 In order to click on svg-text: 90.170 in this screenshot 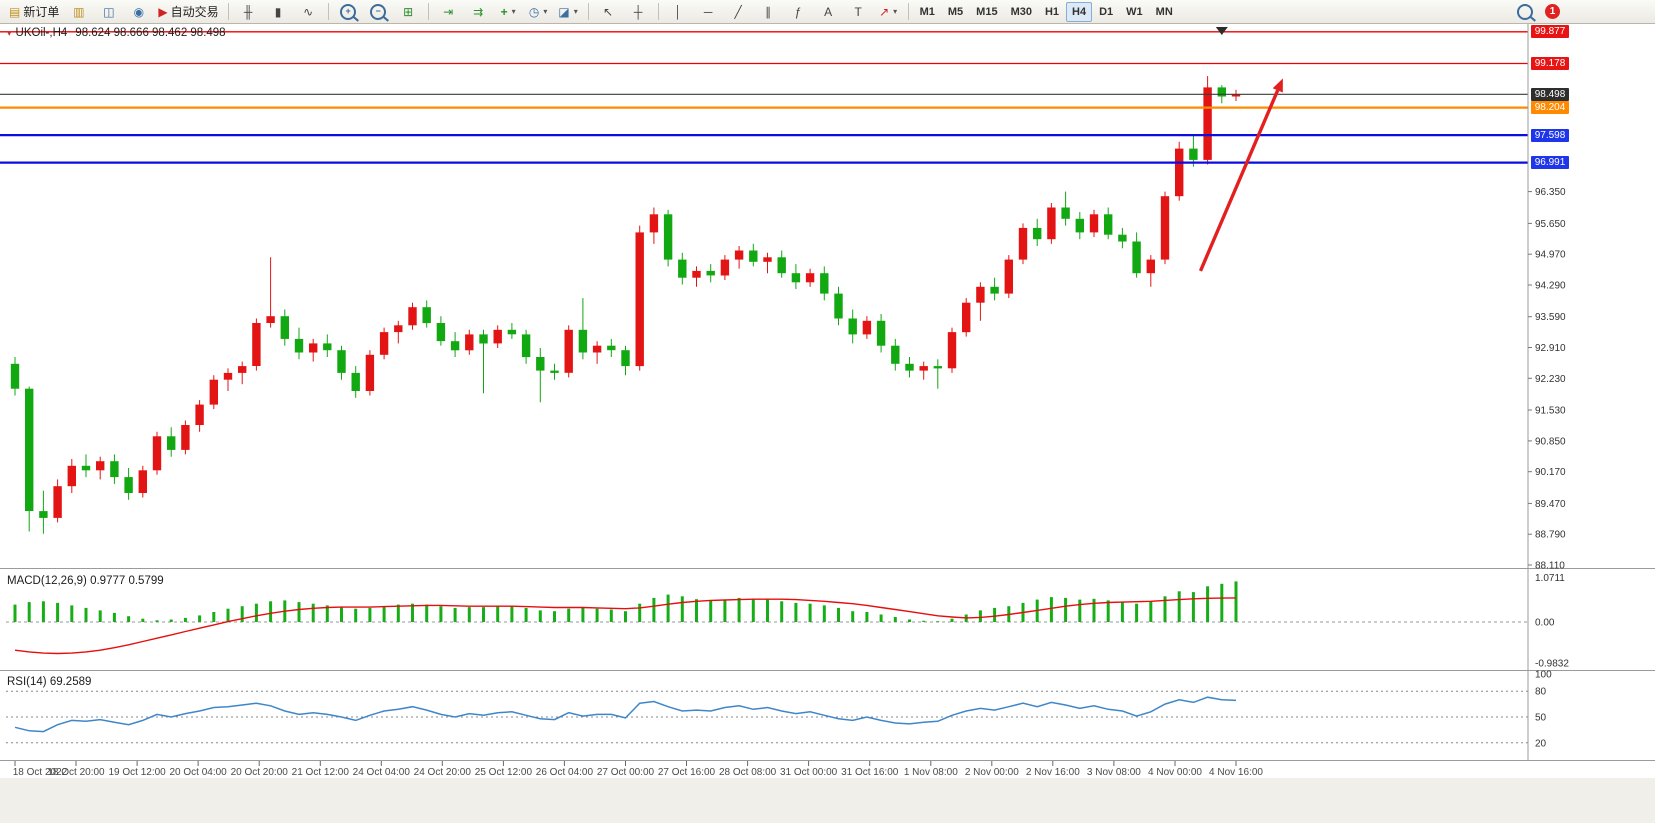, I will do `click(1550, 472)`.